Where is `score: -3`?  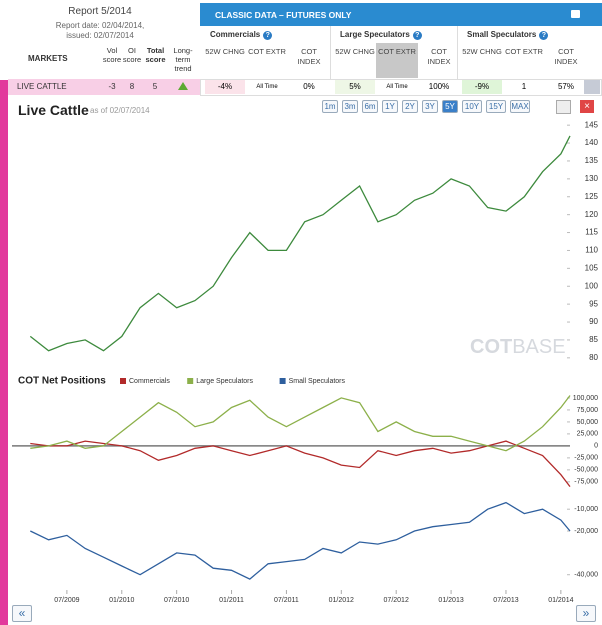
score: -3 is located at coordinates (112, 86).